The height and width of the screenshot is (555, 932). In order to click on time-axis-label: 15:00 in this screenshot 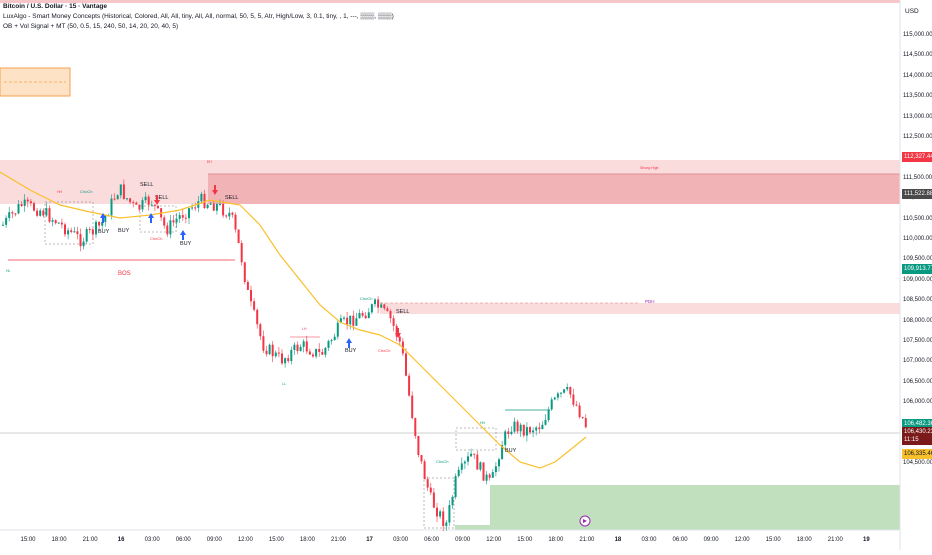, I will do `click(28, 540)`.